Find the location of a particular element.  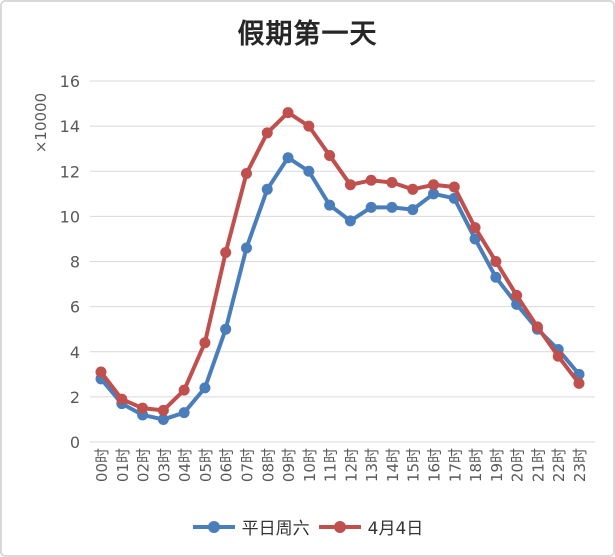

y-axis-tick-labels: 0 2 4 6 8 10 12 14 16 is located at coordinates (70, 262).